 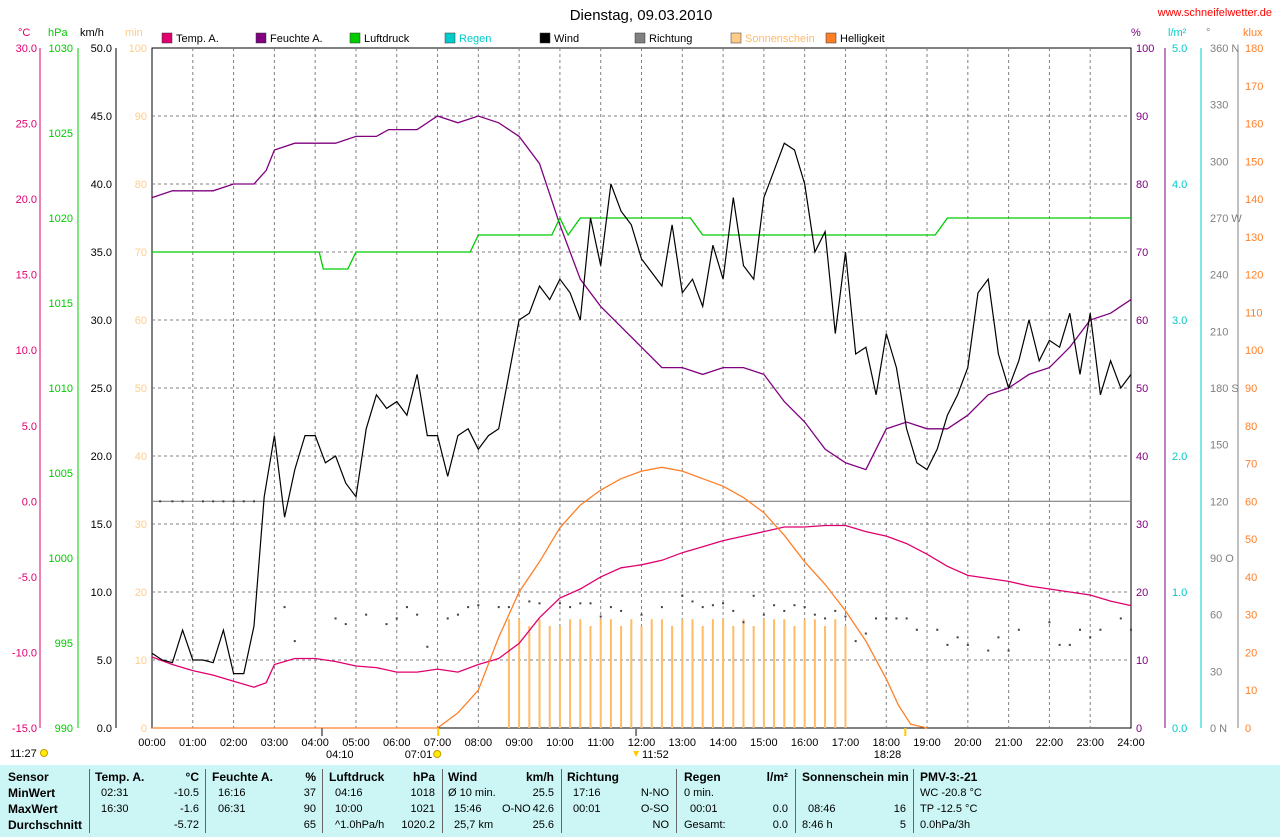 I want to click on stats-sunshine-title: Sonnenschein min, so click(x=855, y=777).